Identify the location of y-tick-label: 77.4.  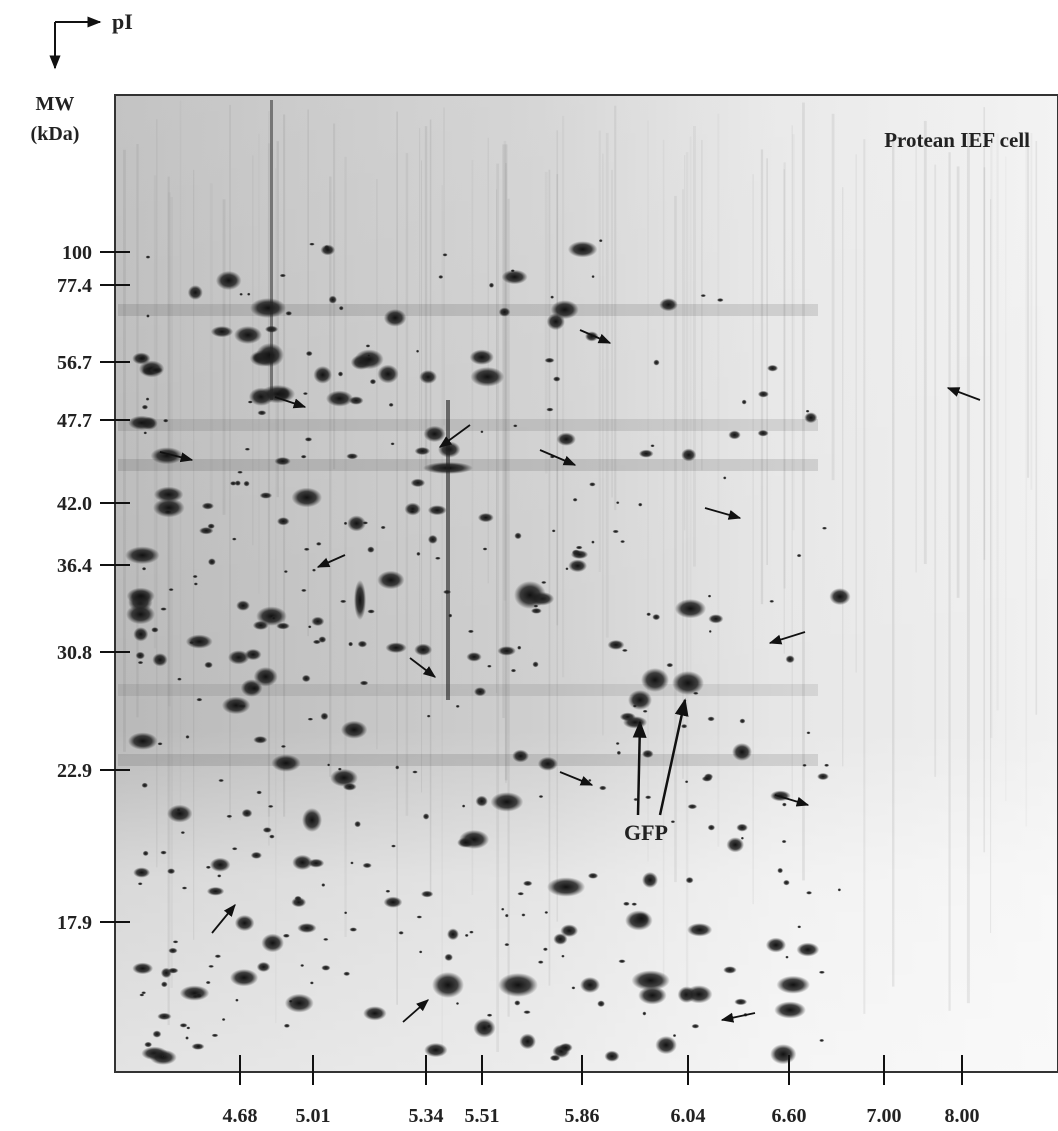
(74, 286).